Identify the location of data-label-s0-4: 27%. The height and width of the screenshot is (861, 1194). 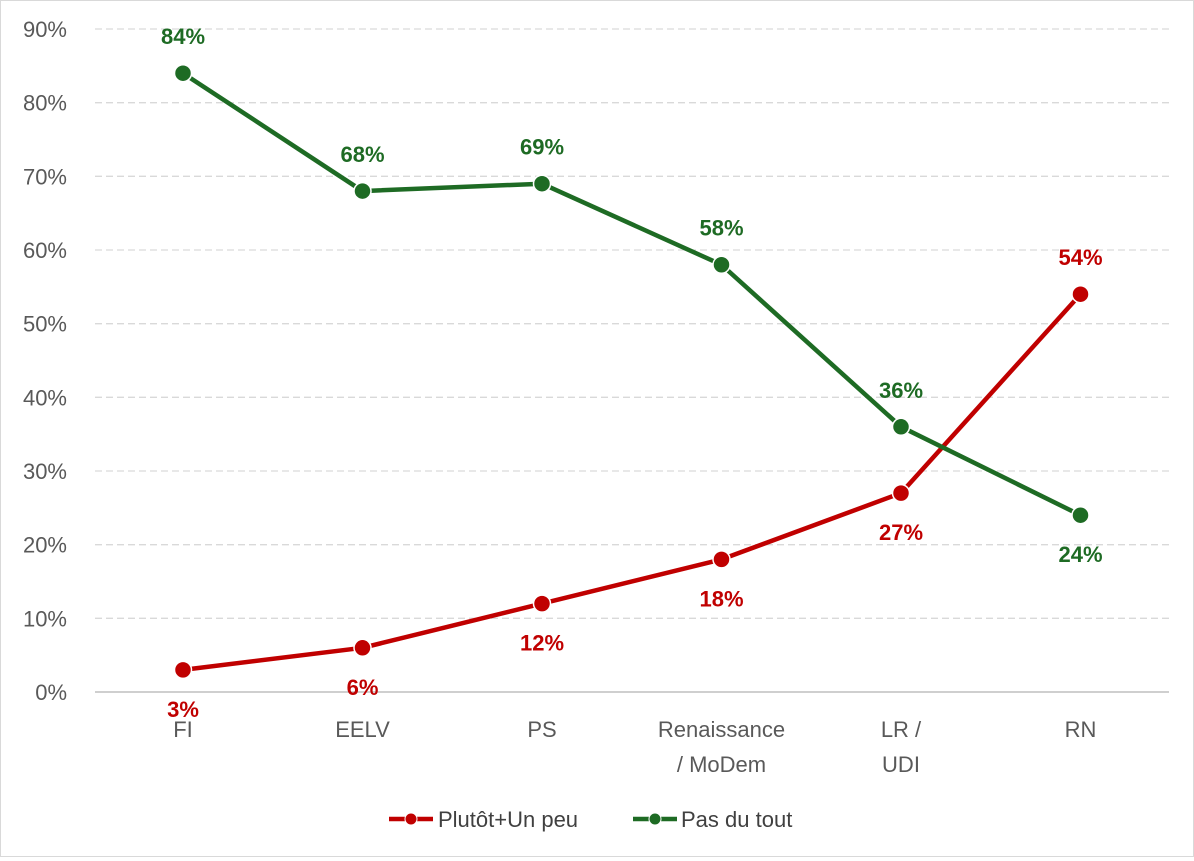
(901, 532).